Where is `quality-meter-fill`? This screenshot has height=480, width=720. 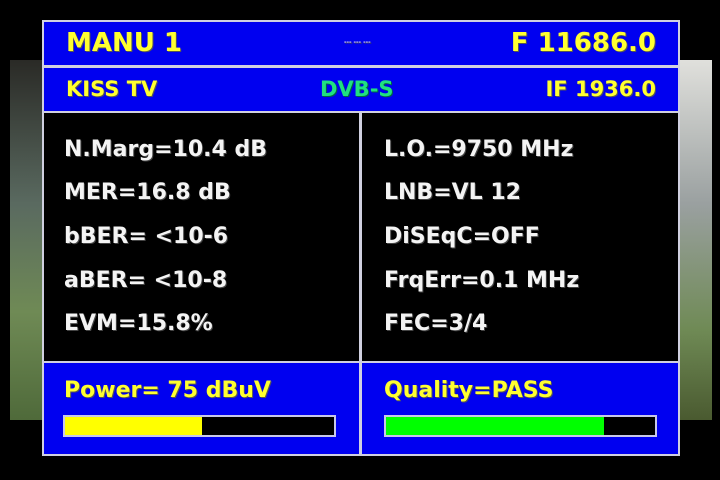
quality-meter-fill is located at coordinates (495, 426).